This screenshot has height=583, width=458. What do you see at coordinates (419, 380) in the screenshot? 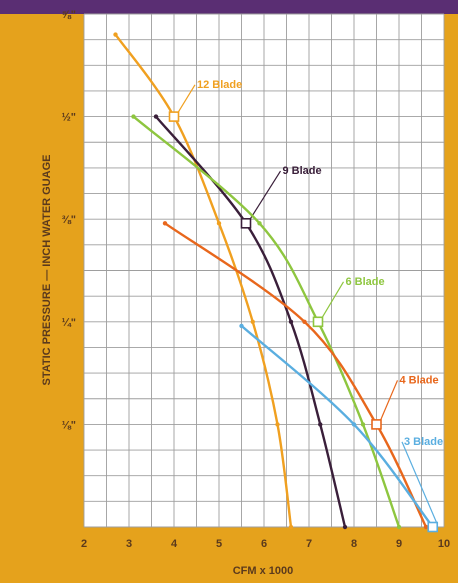
I see `series-label-4-blade: 4 Blade` at bounding box center [419, 380].